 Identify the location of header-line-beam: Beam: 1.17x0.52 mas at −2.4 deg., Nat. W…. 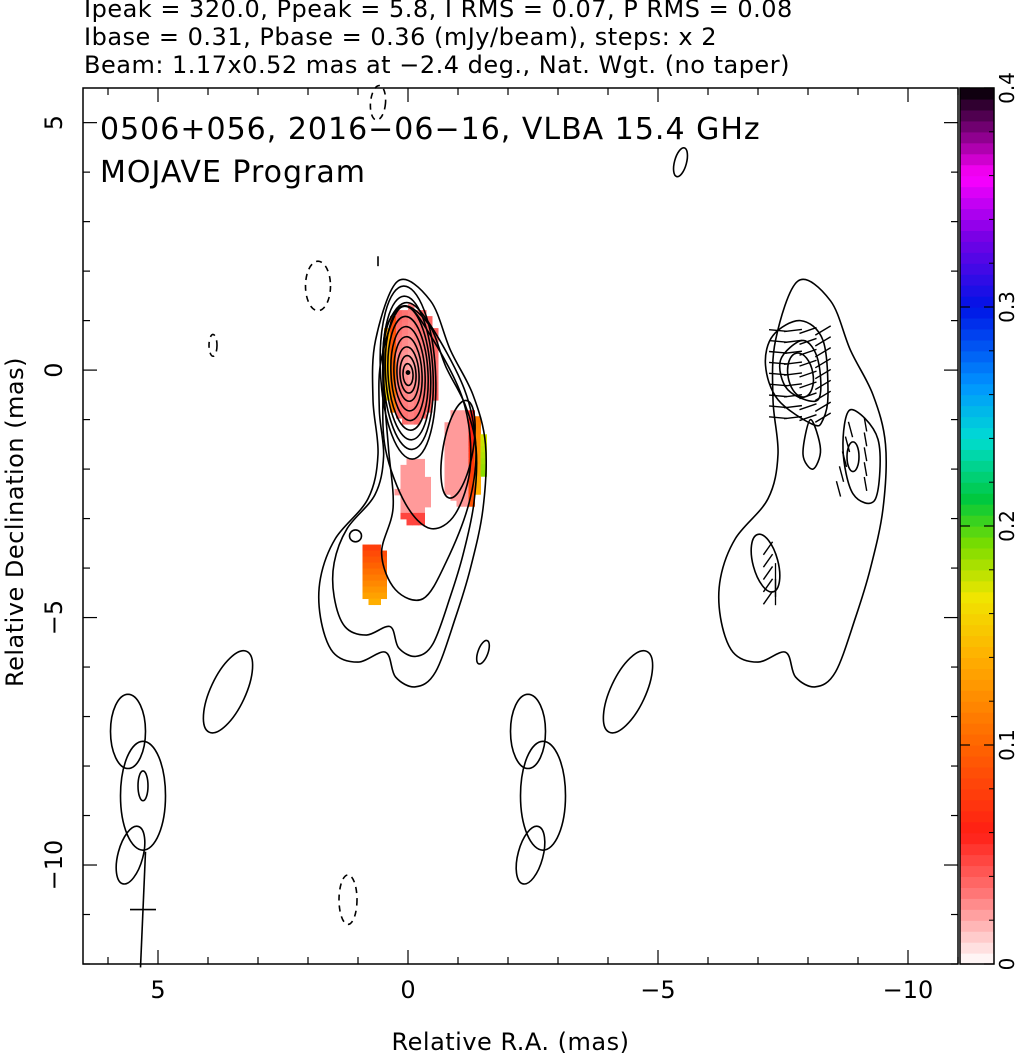
(437, 65).